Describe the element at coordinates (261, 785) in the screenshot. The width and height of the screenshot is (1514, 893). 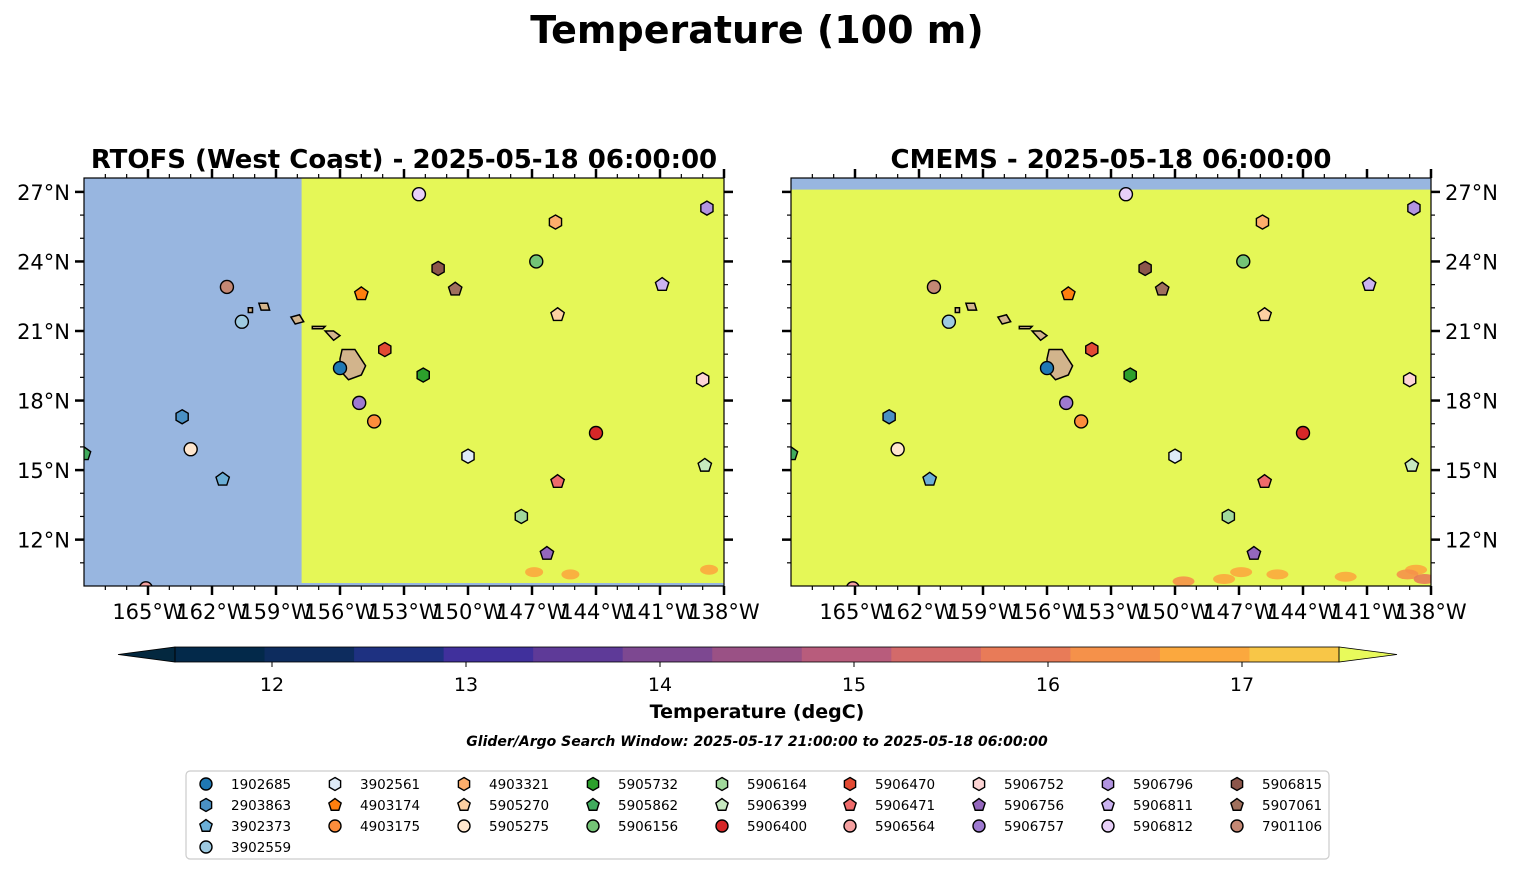
I see `legend-label: 1902685` at that location.